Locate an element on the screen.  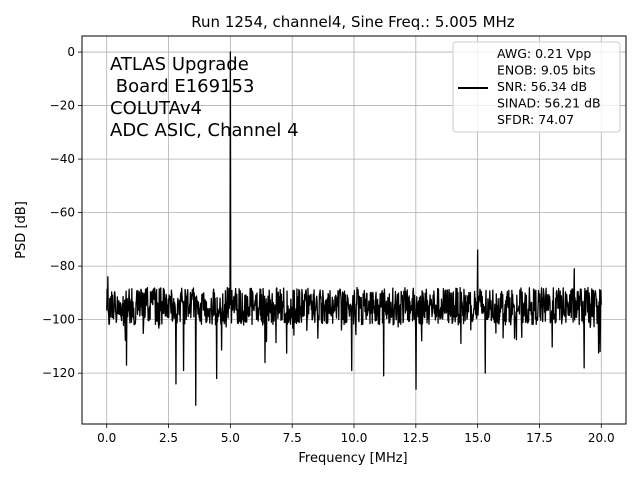
legend-text-line: ENOB: 9.05 bits is located at coordinates (546, 70).